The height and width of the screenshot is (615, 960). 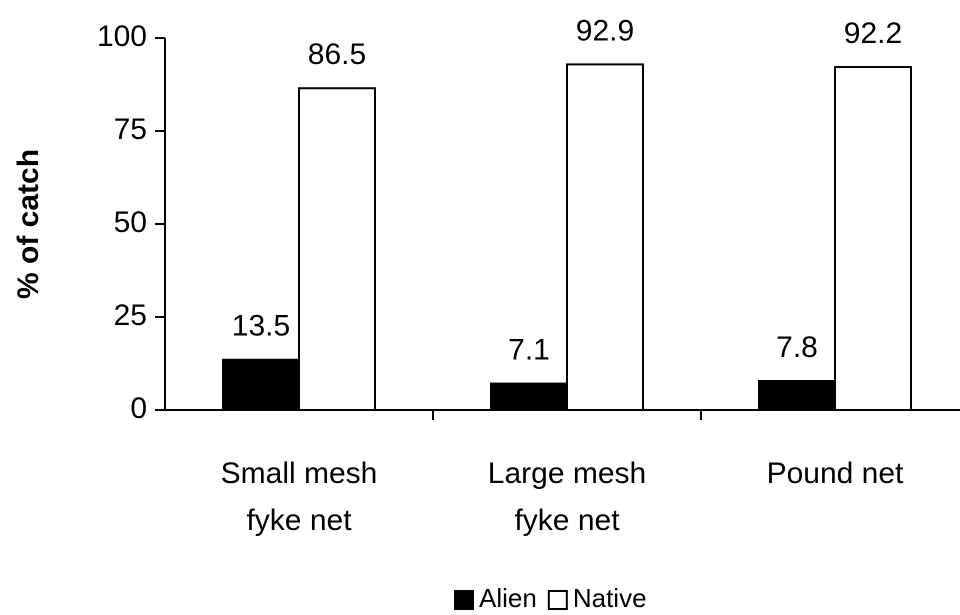 What do you see at coordinates (130, 222) in the screenshot?
I see `y-tick-label: 50` at bounding box center [130, 222].